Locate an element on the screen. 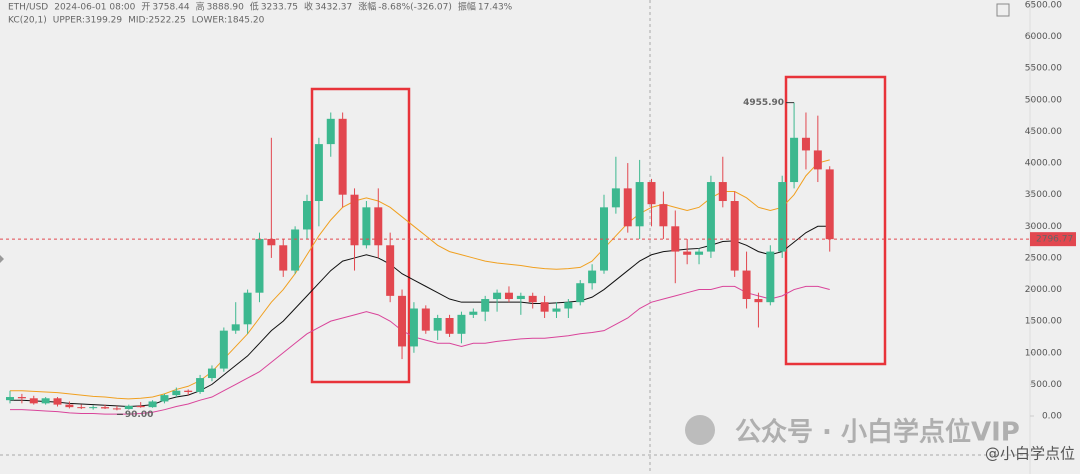 The width and height of the screenshot is (1080, 474). legend-entry: LOWER:1845.20 is located at coordinates (228, 21).